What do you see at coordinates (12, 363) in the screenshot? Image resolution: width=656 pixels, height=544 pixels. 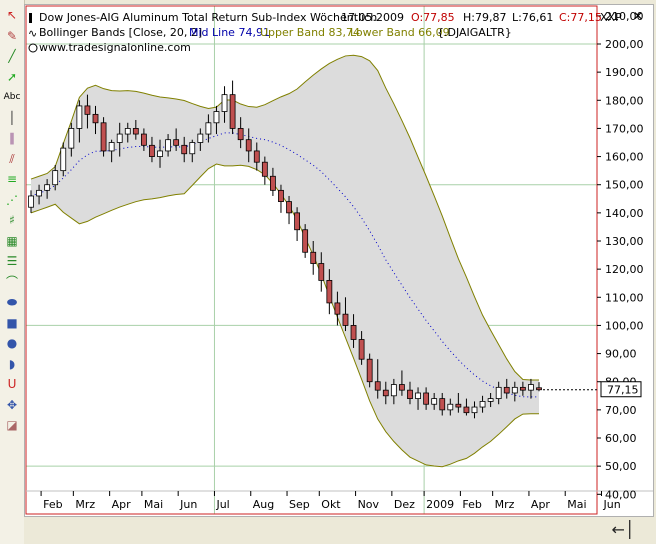 I see `half-circle-icon: ◗` at bounding box center [12, 363].